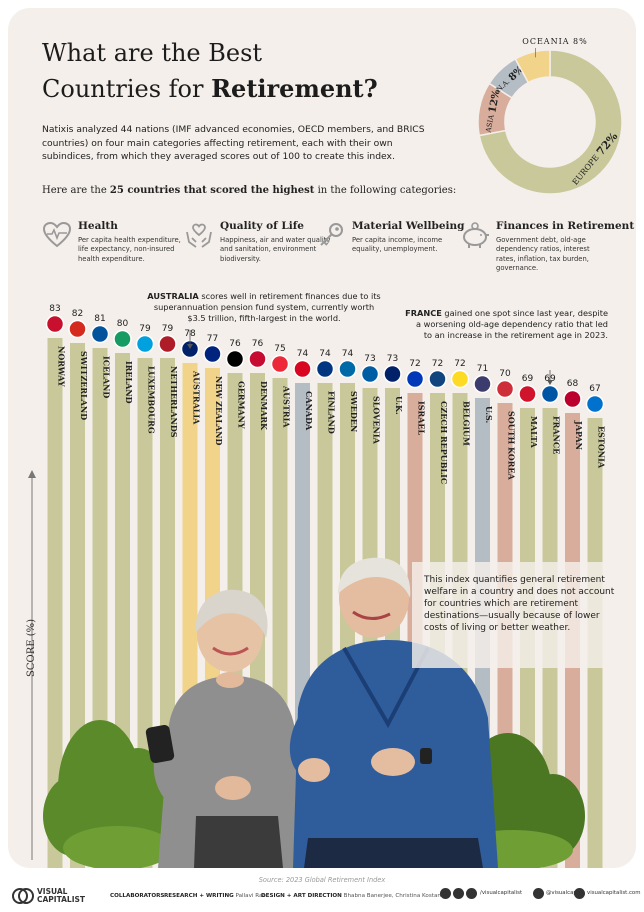 The width and height of the screenshot is (644, 912). What do you see at coordinates (152, 400) in the screenshot?
I see `category-label: LUXEMBOURG` at bounding box center [152, 400].